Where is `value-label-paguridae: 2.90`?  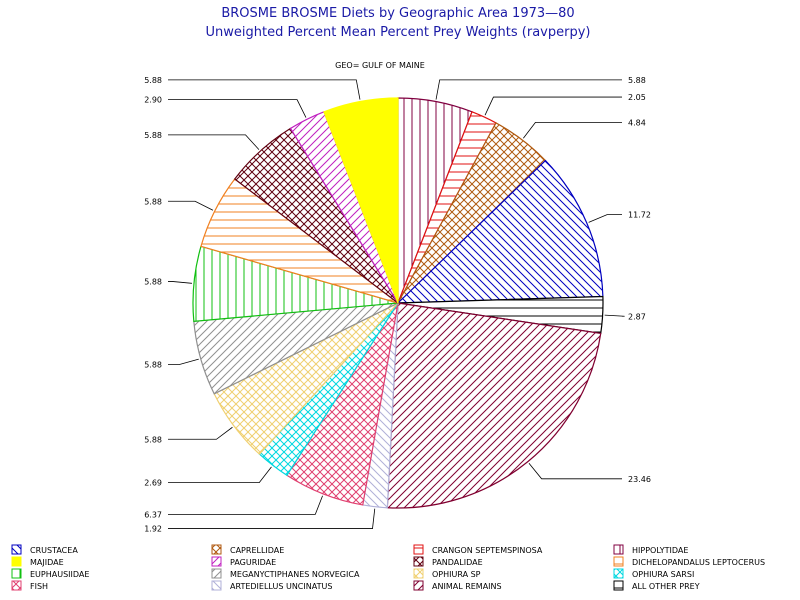
value-label-paguridae: 2.90 is located at coordinates (153, 100).